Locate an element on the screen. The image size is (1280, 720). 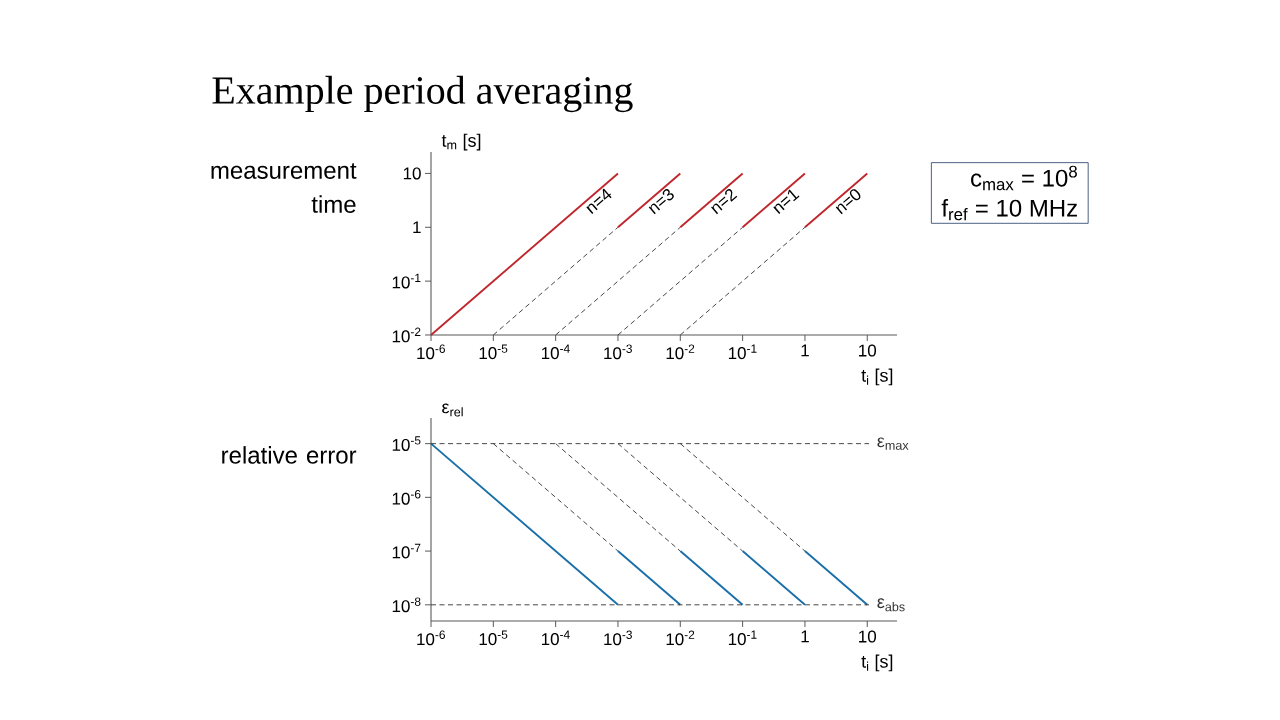
y-tick-label: 10 is located at coordinates (412, 173).